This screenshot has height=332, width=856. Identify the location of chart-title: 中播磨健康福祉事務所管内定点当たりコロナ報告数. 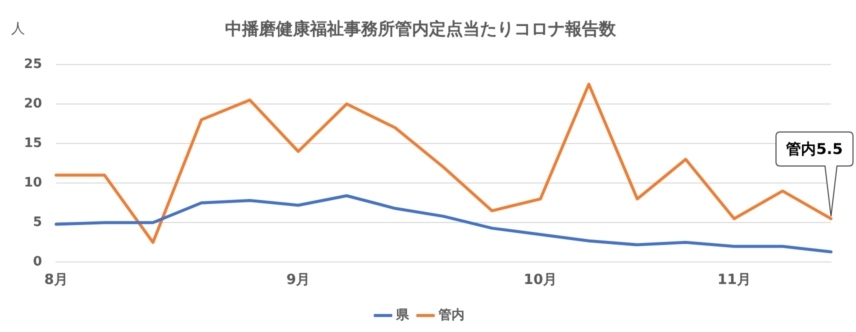
(421, 30).